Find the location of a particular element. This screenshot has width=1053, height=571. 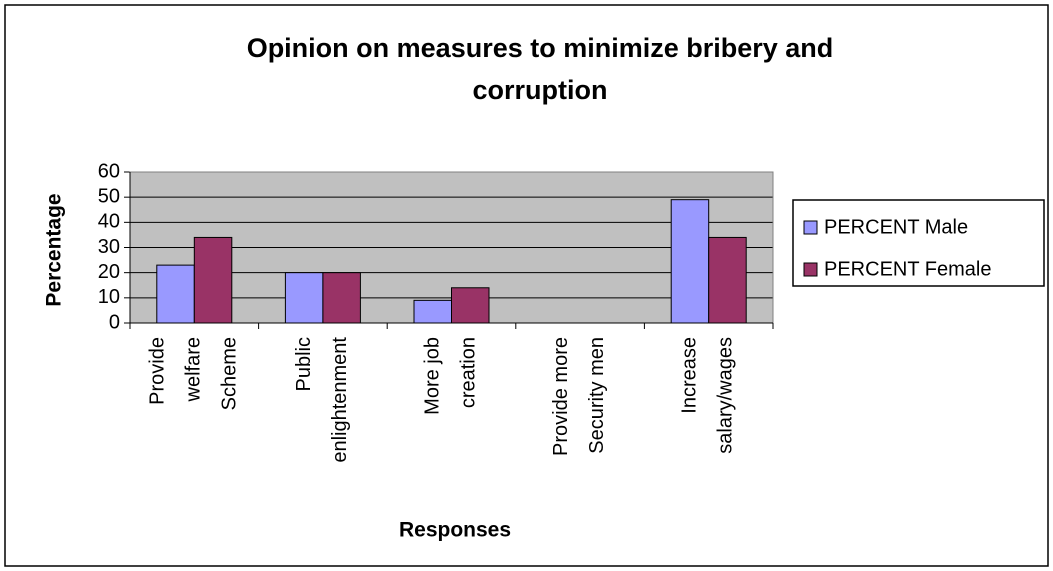

y-tick-label: 20 is located at coordinates (109, 272).